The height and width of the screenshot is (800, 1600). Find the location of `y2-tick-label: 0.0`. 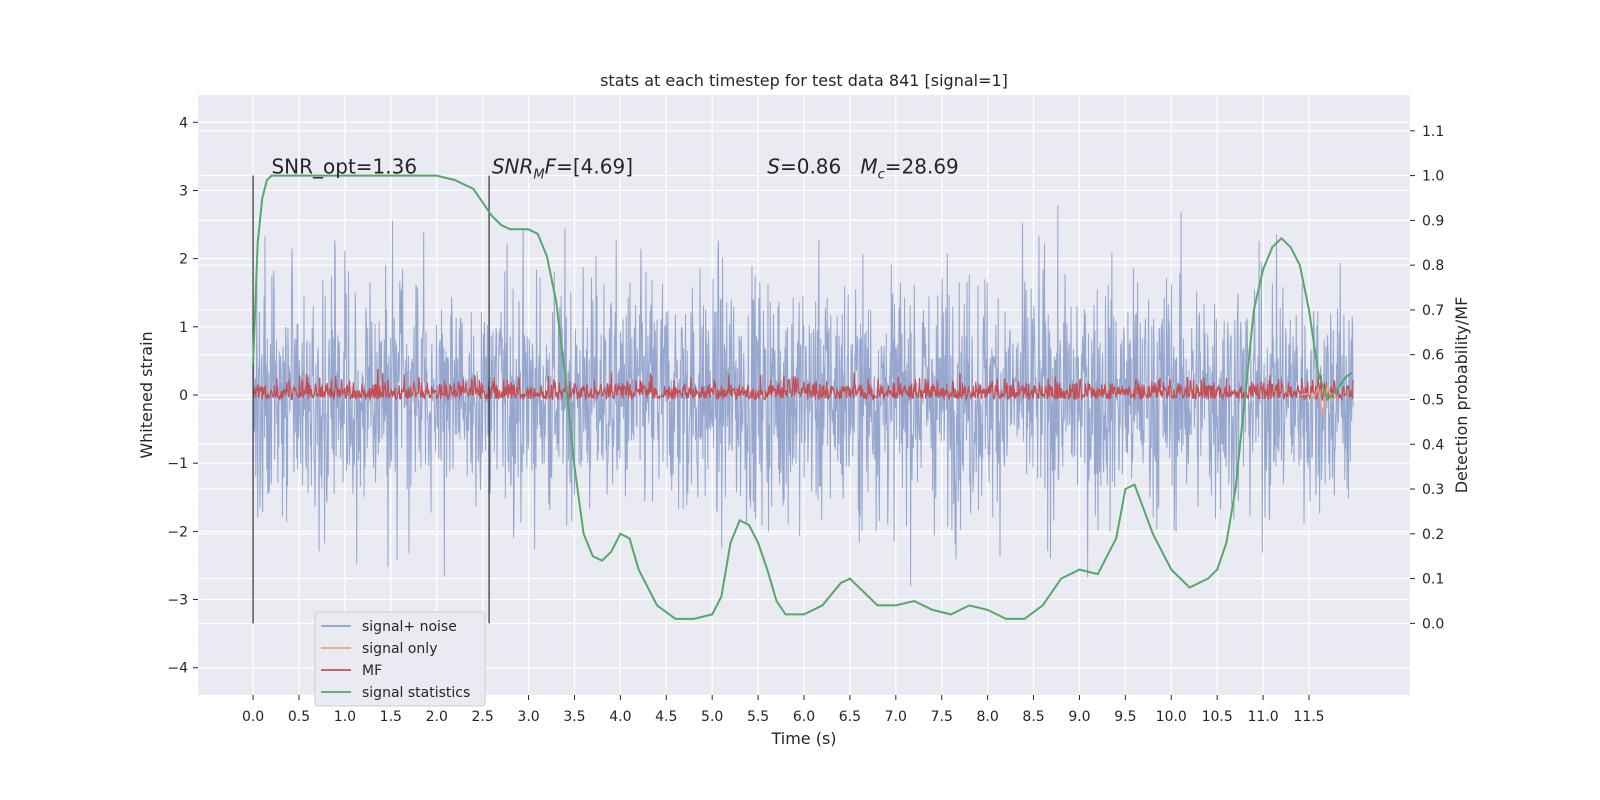

y2-tick-label: 0.0 is located at coordinates (1433, 624).